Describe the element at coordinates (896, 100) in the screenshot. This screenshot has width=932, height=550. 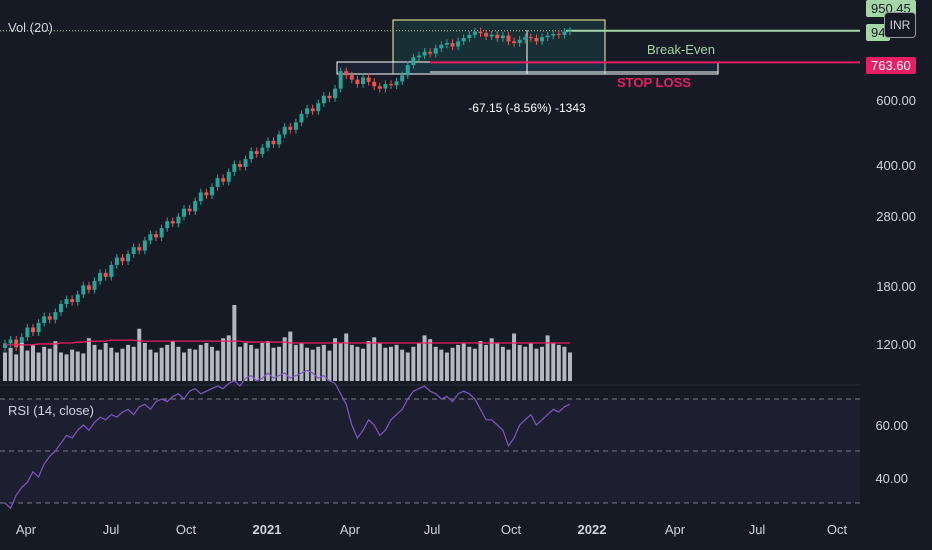
I see `price-axis-tick: 600.00` at that location.